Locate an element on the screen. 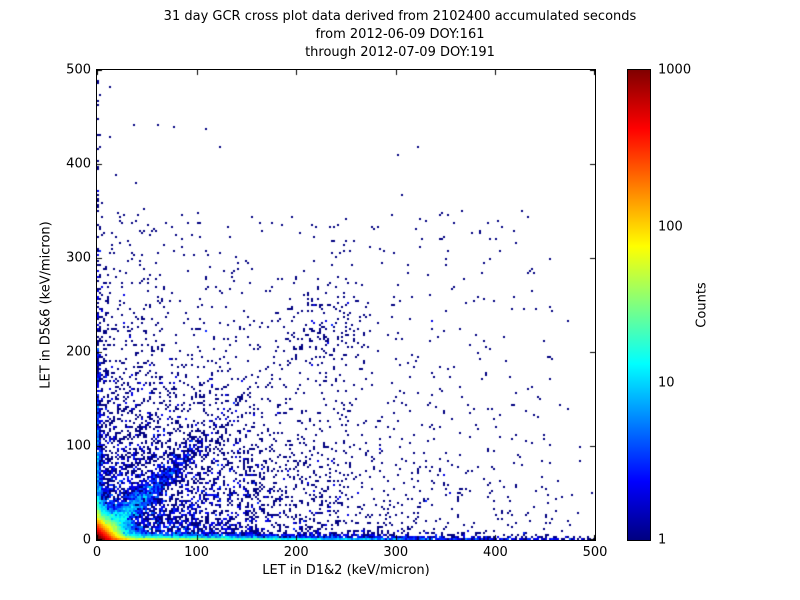 The height and width of the screenshot is (600, 800). x-tick-label: 500 is located at coordinates (595, 552).